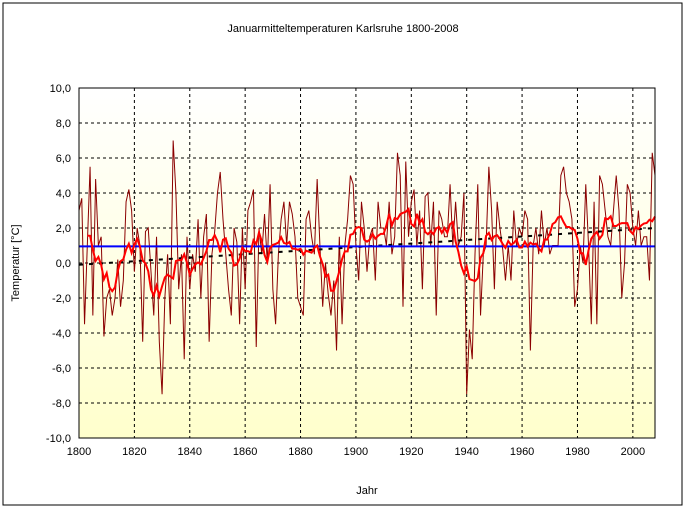 This screenshot has width=686, height=513. I want to click on x-tick-label: 1820, so click(134, 452).